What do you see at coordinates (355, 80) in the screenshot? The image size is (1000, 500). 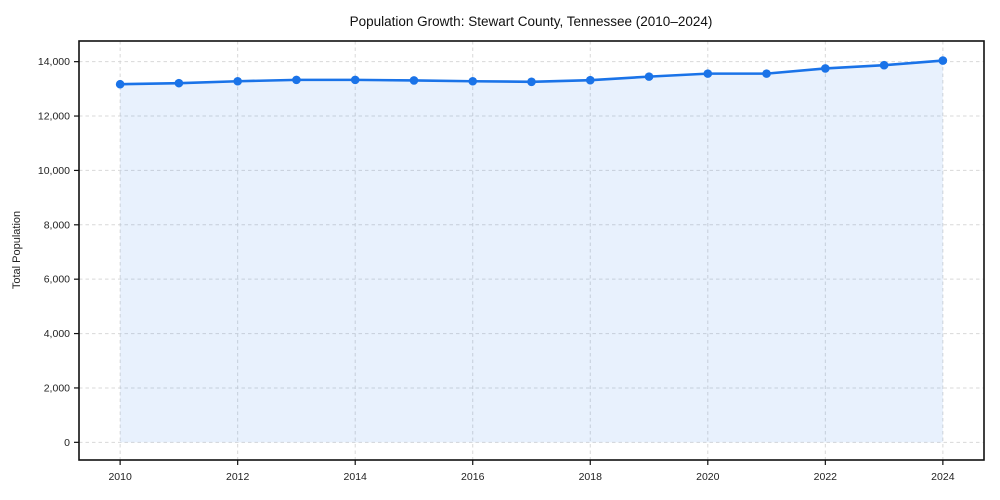 I see `data-point-2014` at bounding box center [355, 80].